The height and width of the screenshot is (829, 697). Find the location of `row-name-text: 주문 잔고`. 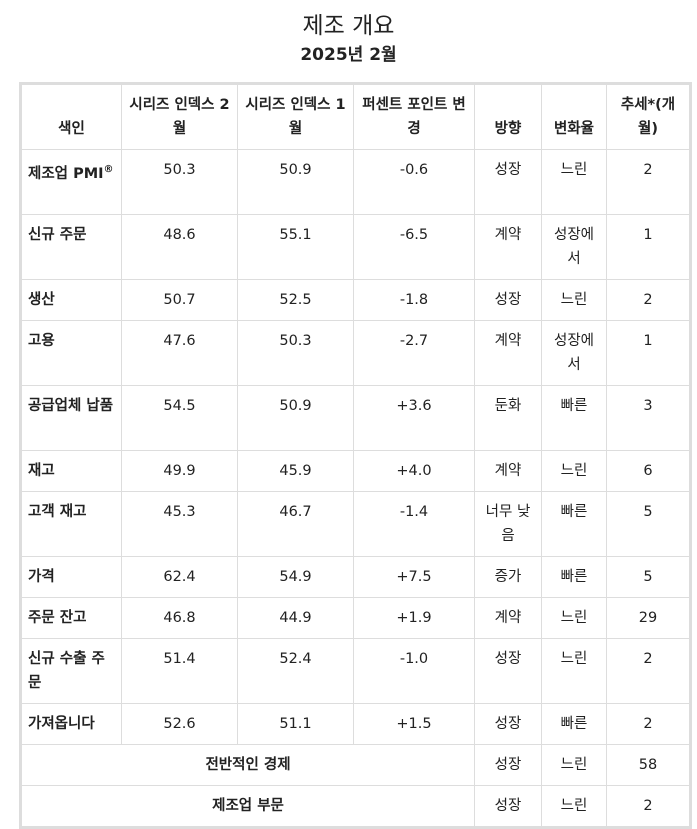

row-name-text: 주문 잔고 is located at coordinates (57, 618).